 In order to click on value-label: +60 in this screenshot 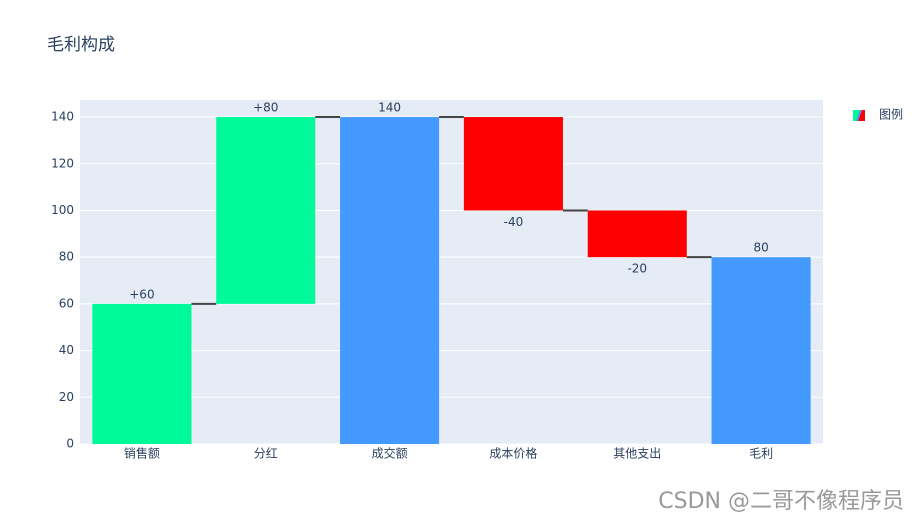, I will do `click(141, 294)`.